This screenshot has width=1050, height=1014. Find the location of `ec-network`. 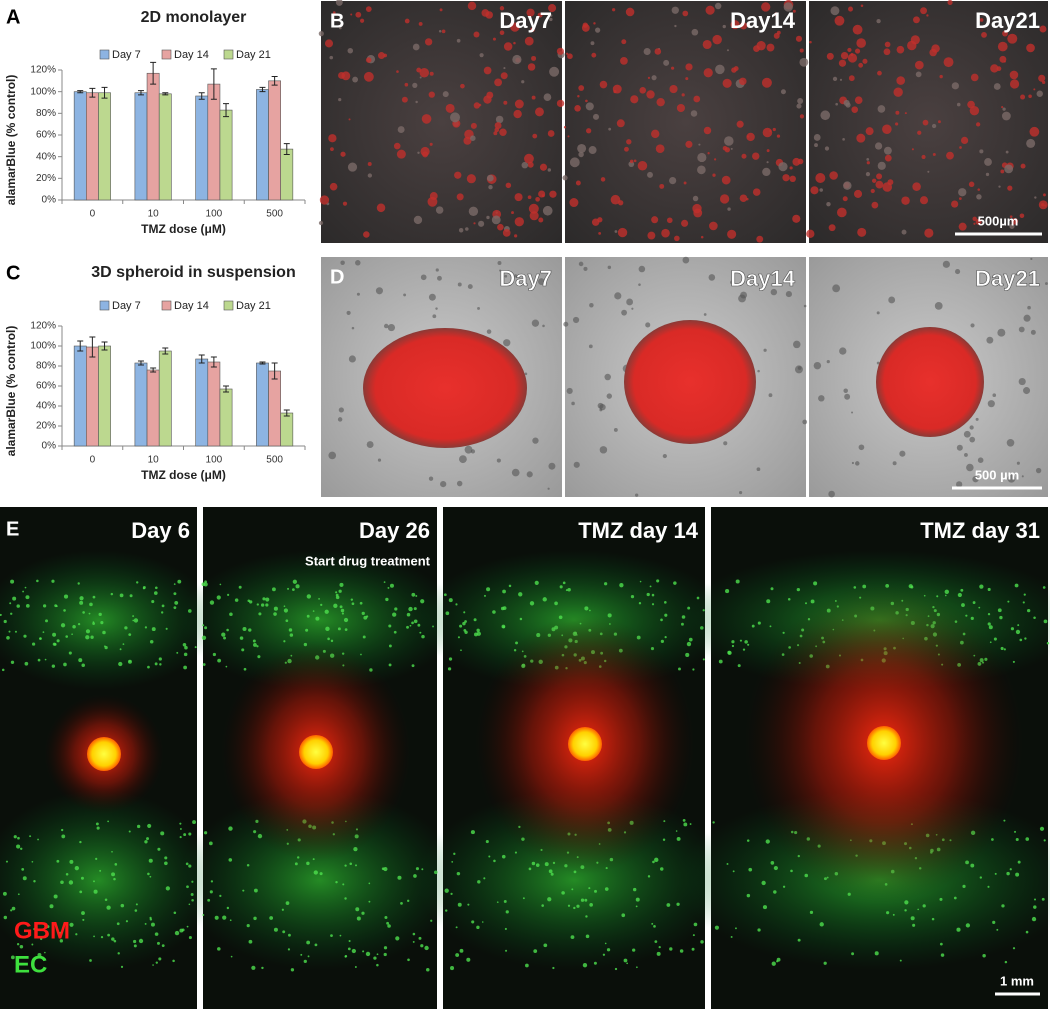

ec-network is located at coordinates (108, 620).